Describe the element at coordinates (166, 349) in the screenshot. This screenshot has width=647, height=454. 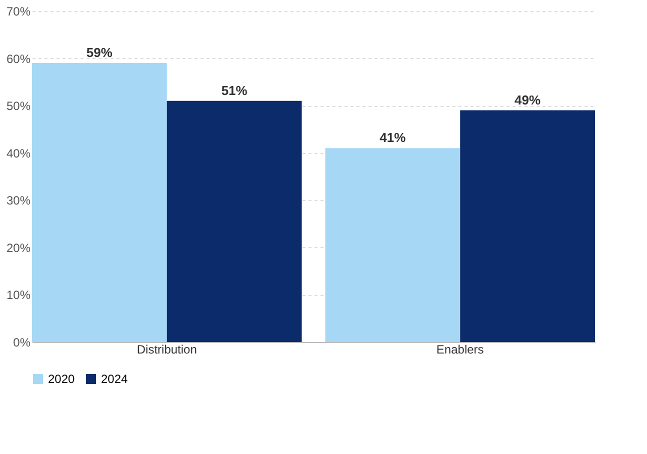
I see `x-tick-label: Distribution` at that location.